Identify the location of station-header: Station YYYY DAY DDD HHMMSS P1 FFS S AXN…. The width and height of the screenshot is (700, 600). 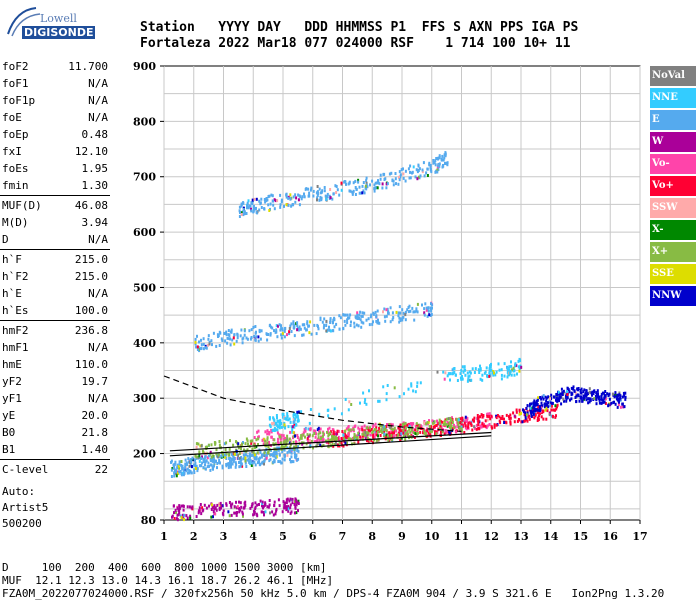
(359, 36).